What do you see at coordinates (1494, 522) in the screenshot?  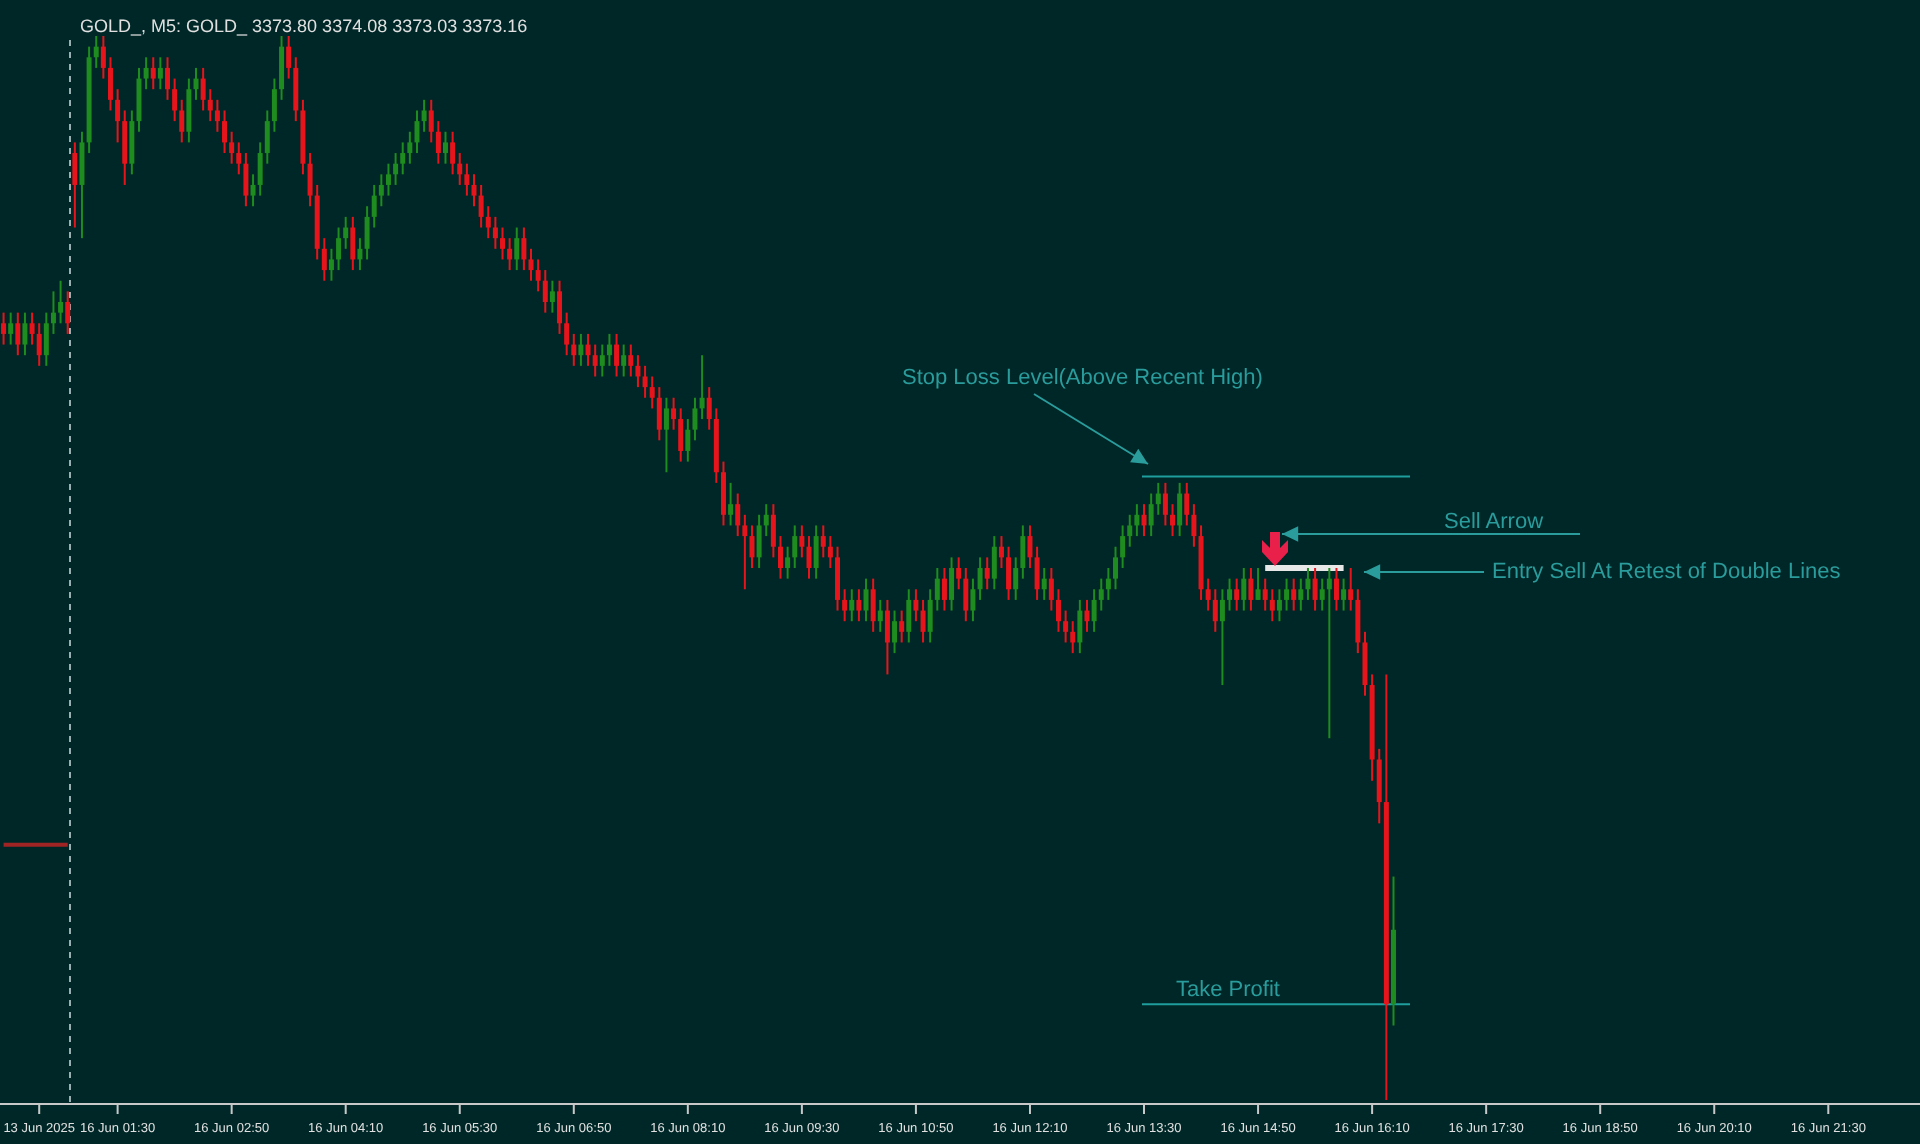 I see `annotation: Sell Arrow` at bounding box center [1494, 522].